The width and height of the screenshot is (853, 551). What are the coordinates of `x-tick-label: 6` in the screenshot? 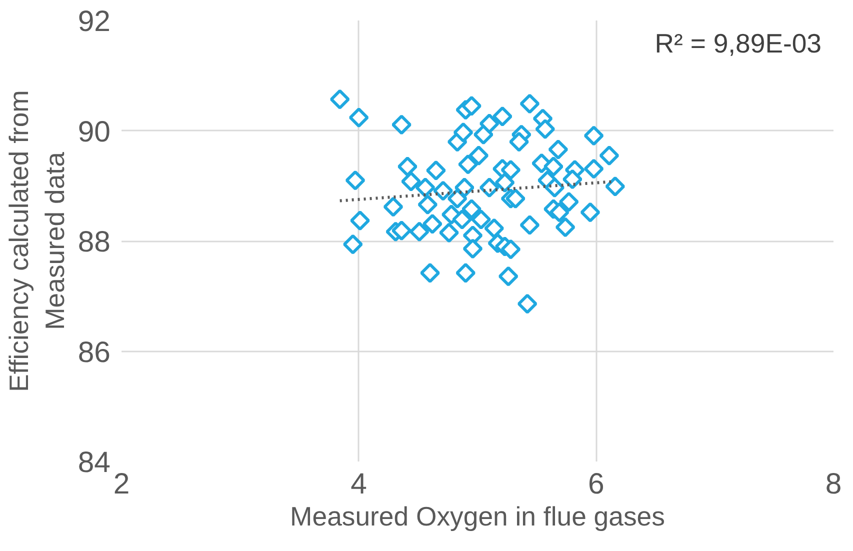 It's located at (596, 484).